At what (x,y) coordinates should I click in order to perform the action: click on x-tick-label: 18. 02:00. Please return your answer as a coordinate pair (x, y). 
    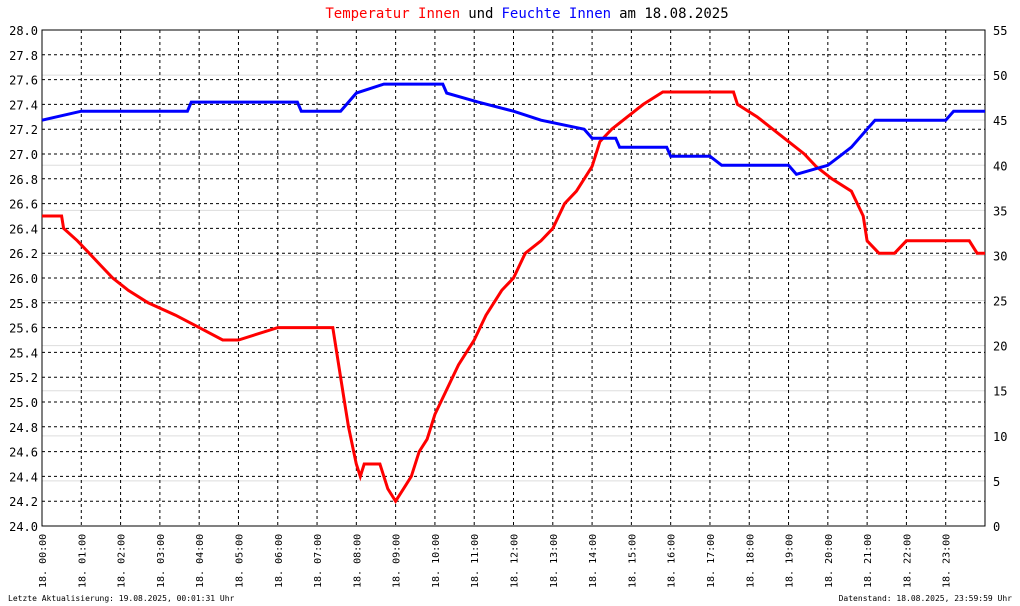
    Looking at the image, I should click on (122, 561).